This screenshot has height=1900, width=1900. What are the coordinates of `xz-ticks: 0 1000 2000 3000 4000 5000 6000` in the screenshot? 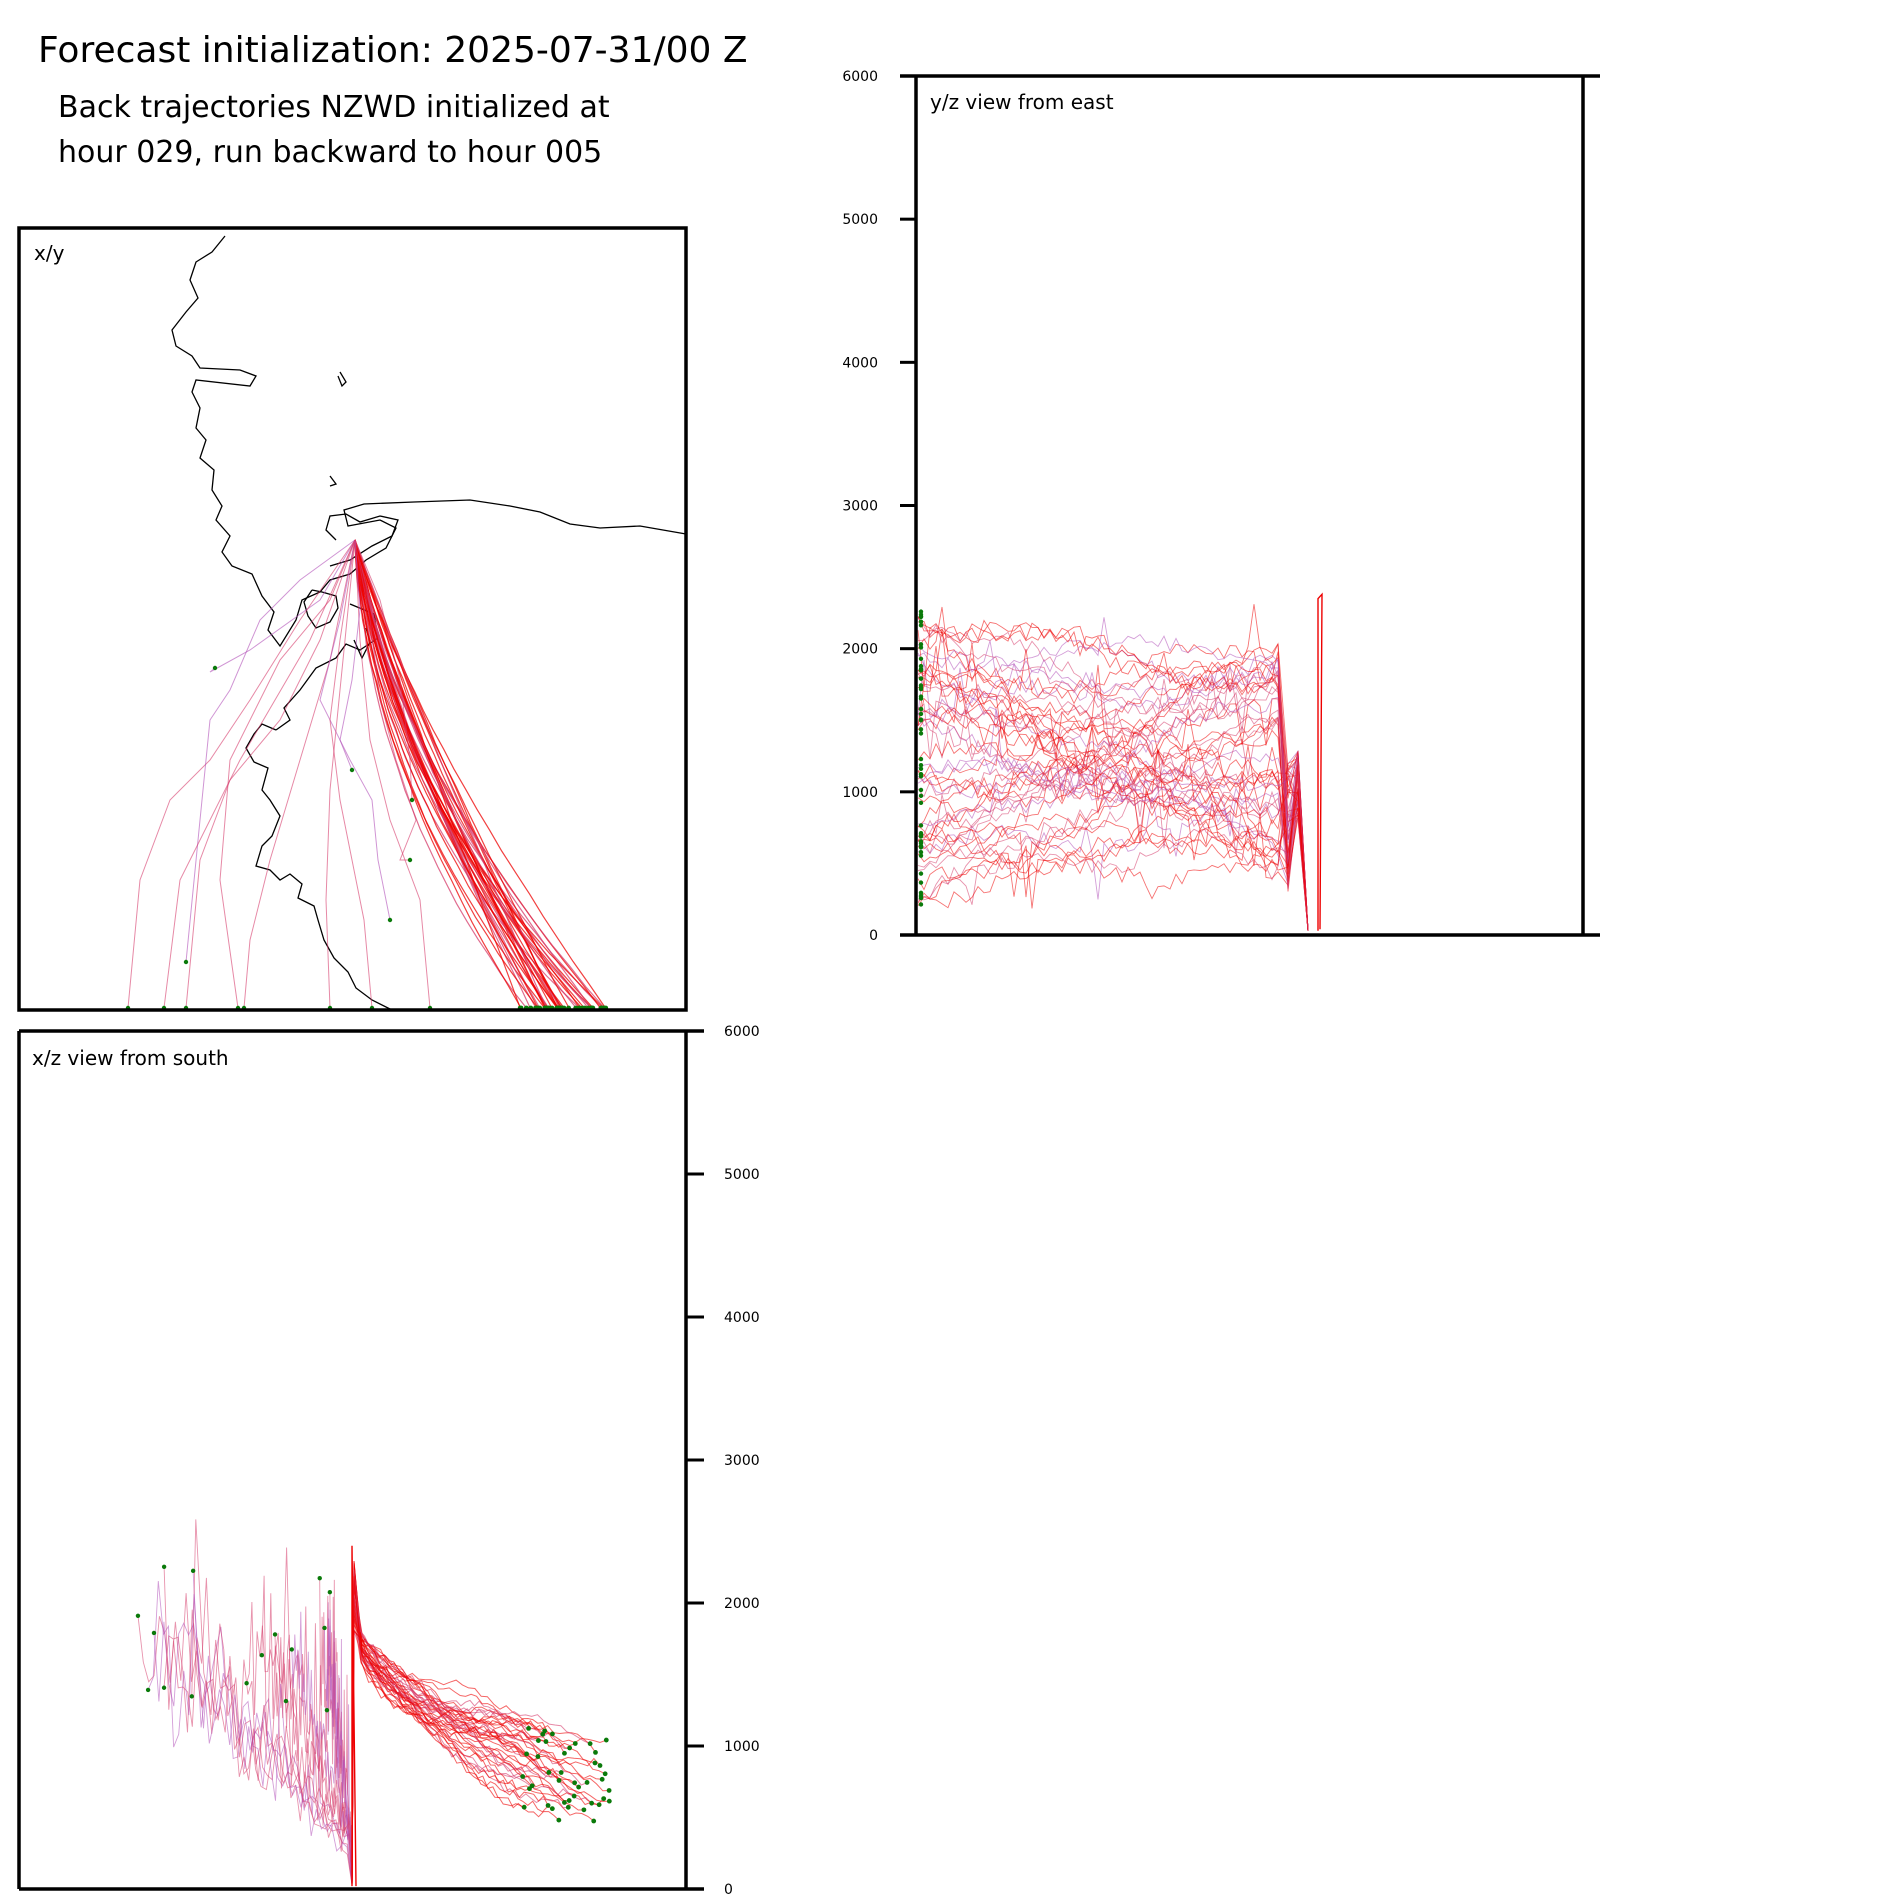 It's located at (723, 1461).